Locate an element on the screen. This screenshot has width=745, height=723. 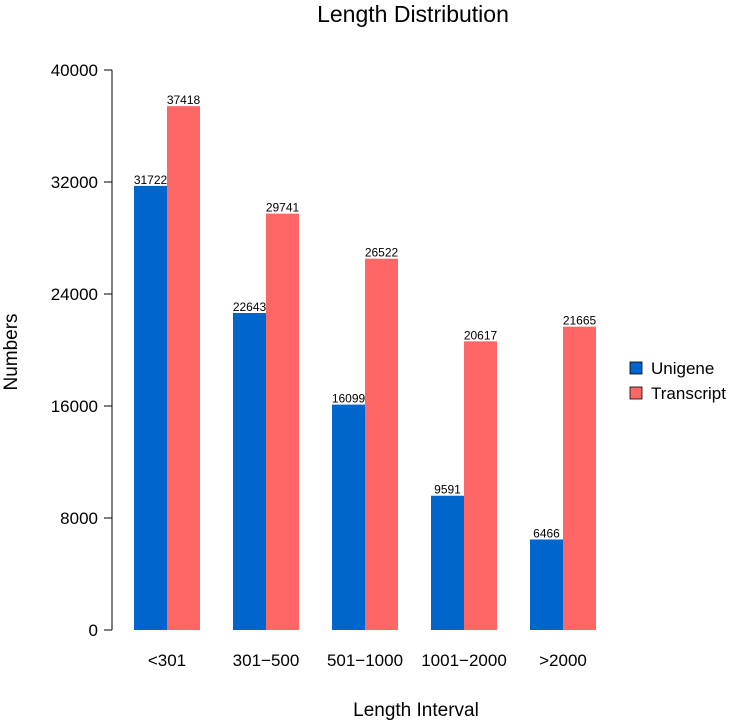
y-tick-label: 8000 is located at coordinates (79, 518).